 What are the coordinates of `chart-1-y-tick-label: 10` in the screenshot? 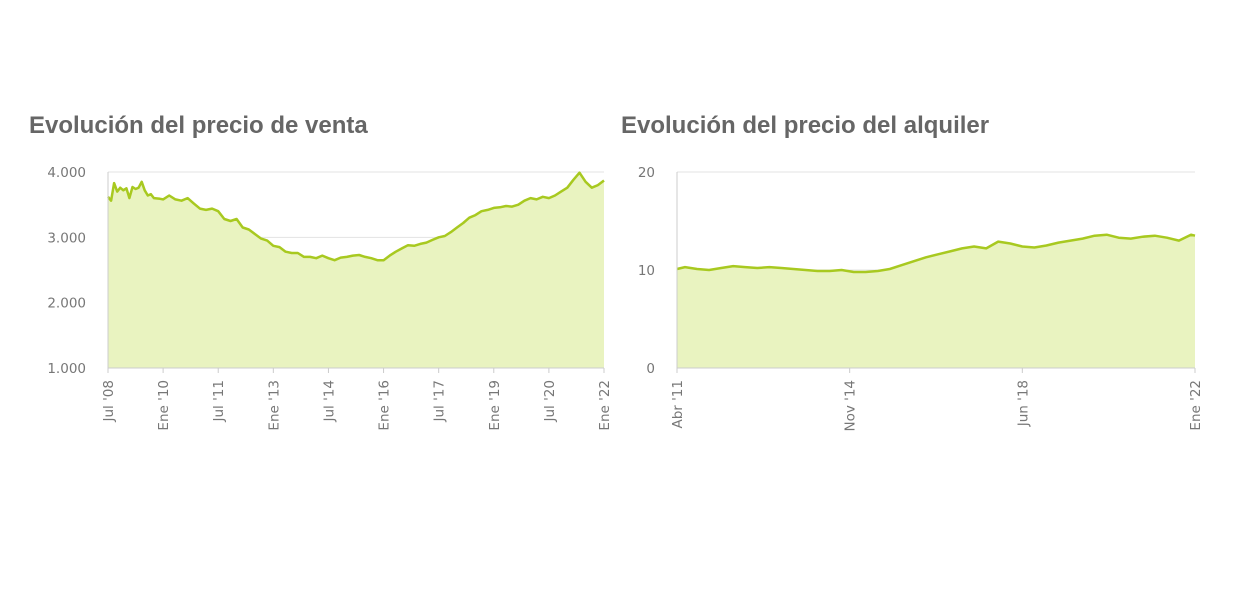 It's located at (646, 271).